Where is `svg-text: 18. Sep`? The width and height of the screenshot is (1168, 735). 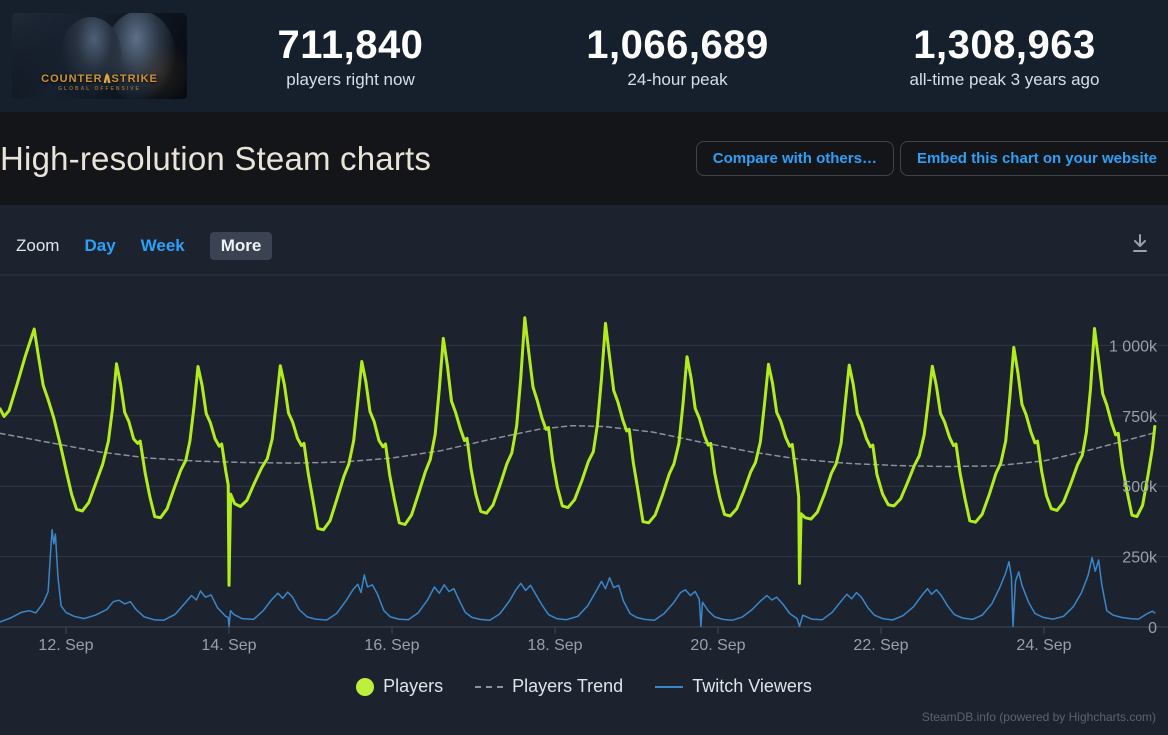 svg-text: 18. Sep is located at coordinates (554, 645).